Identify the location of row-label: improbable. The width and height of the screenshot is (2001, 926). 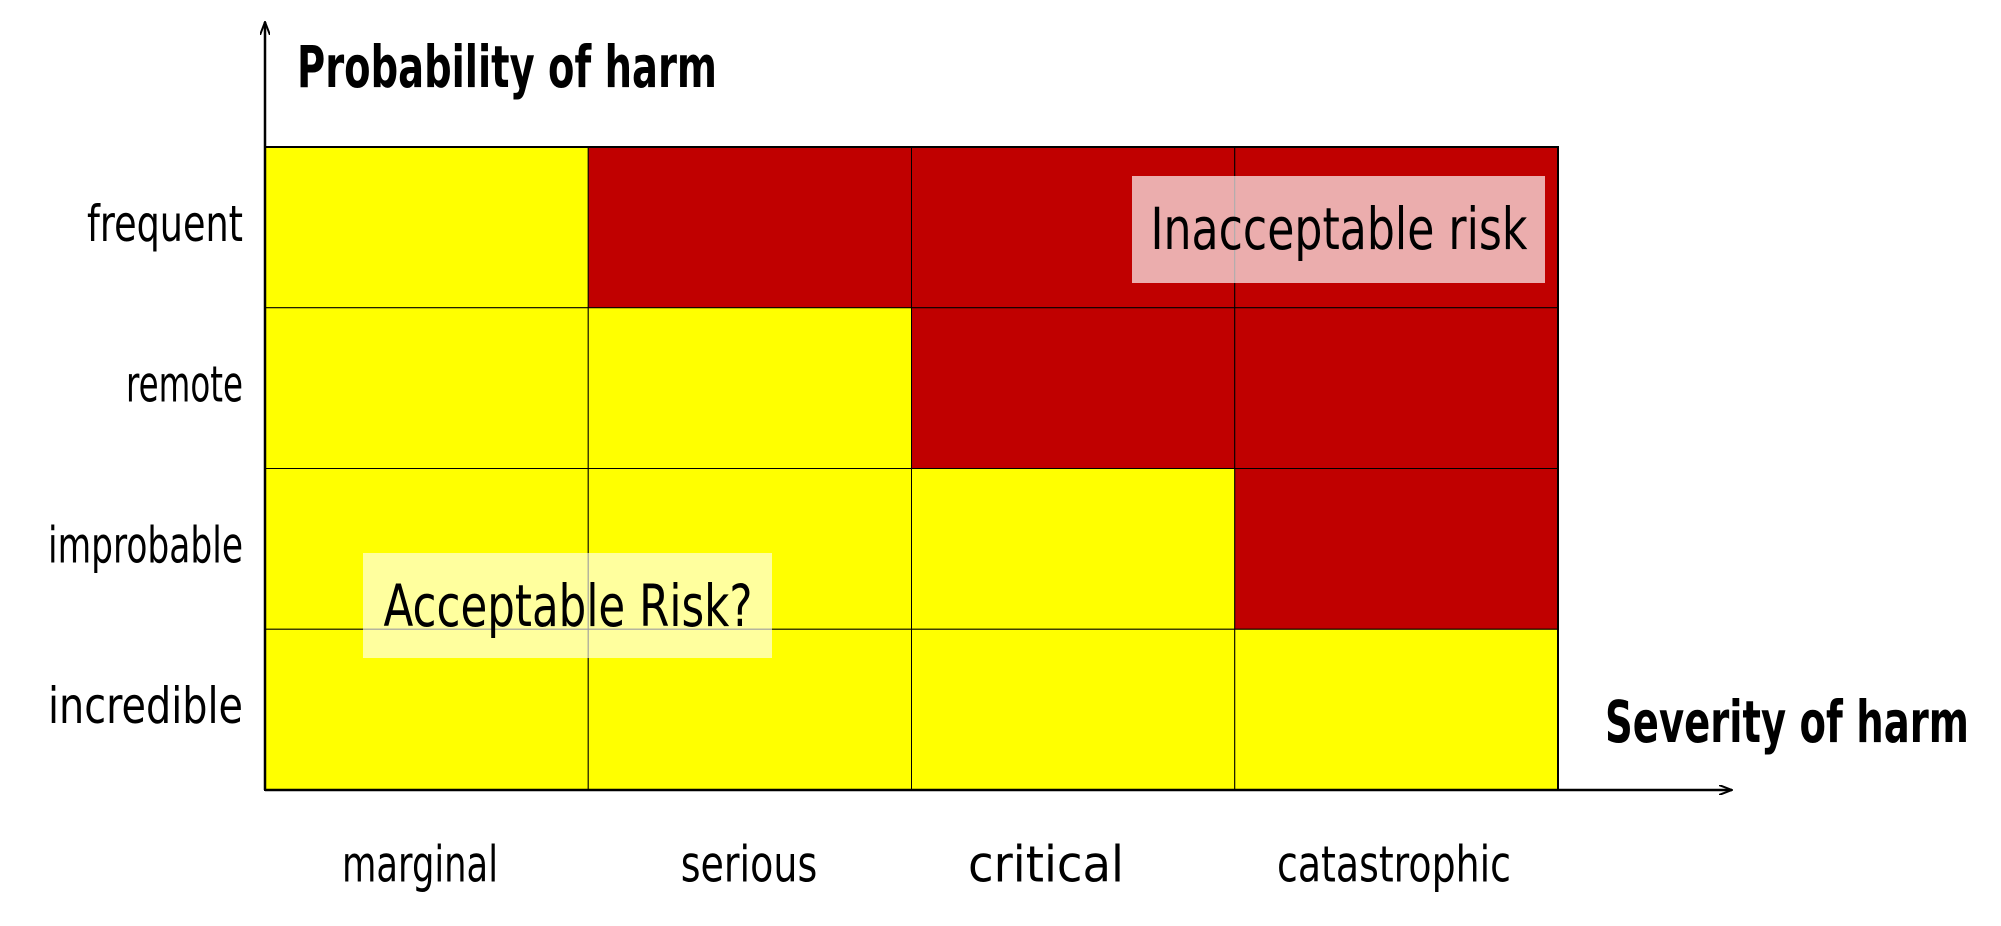
(145, 545).